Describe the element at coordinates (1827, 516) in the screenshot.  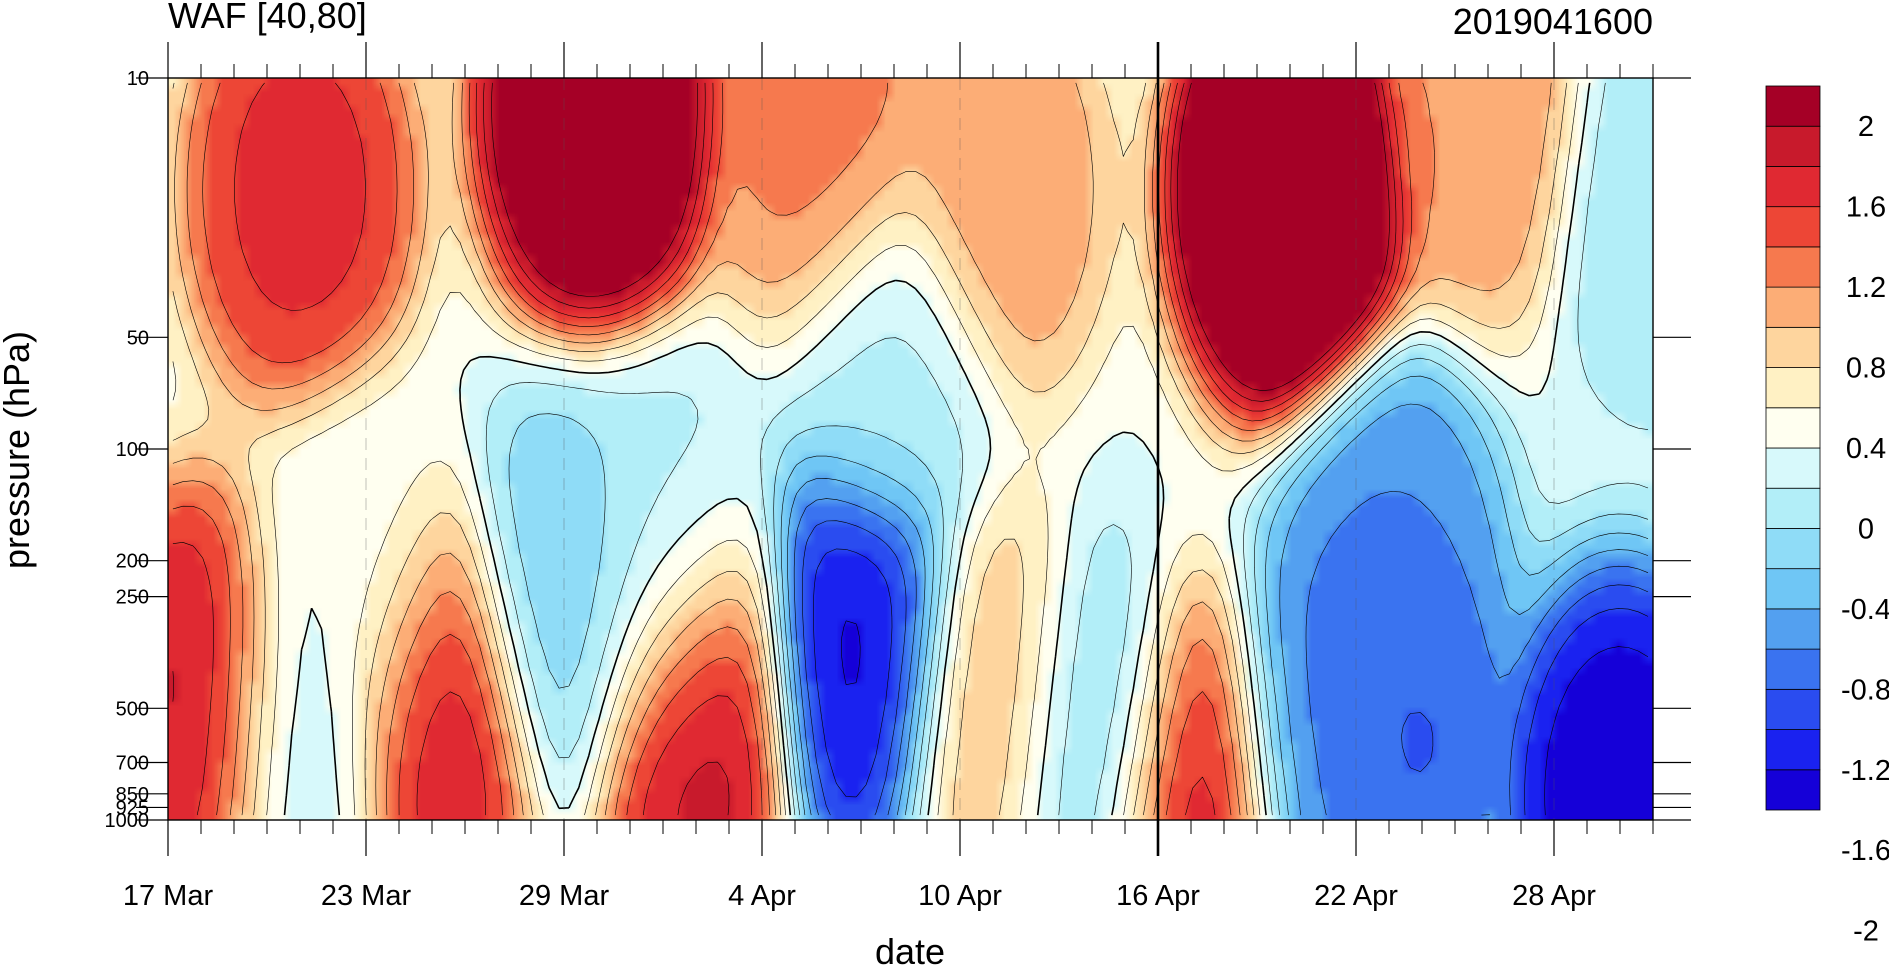
I see `colorbar: 2 1.6 1.2 0.8 0.4 0 -0.4 -0.8 -1.2 -1.6 -2` at that location.